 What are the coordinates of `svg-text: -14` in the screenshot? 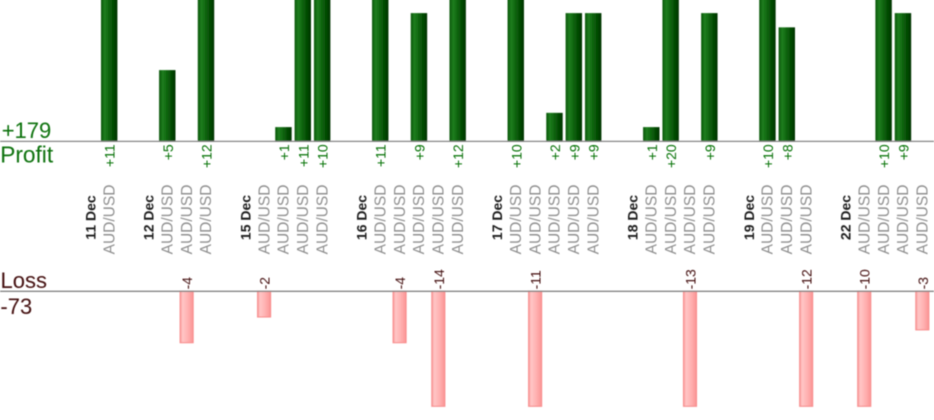 It's located at (439, 279).